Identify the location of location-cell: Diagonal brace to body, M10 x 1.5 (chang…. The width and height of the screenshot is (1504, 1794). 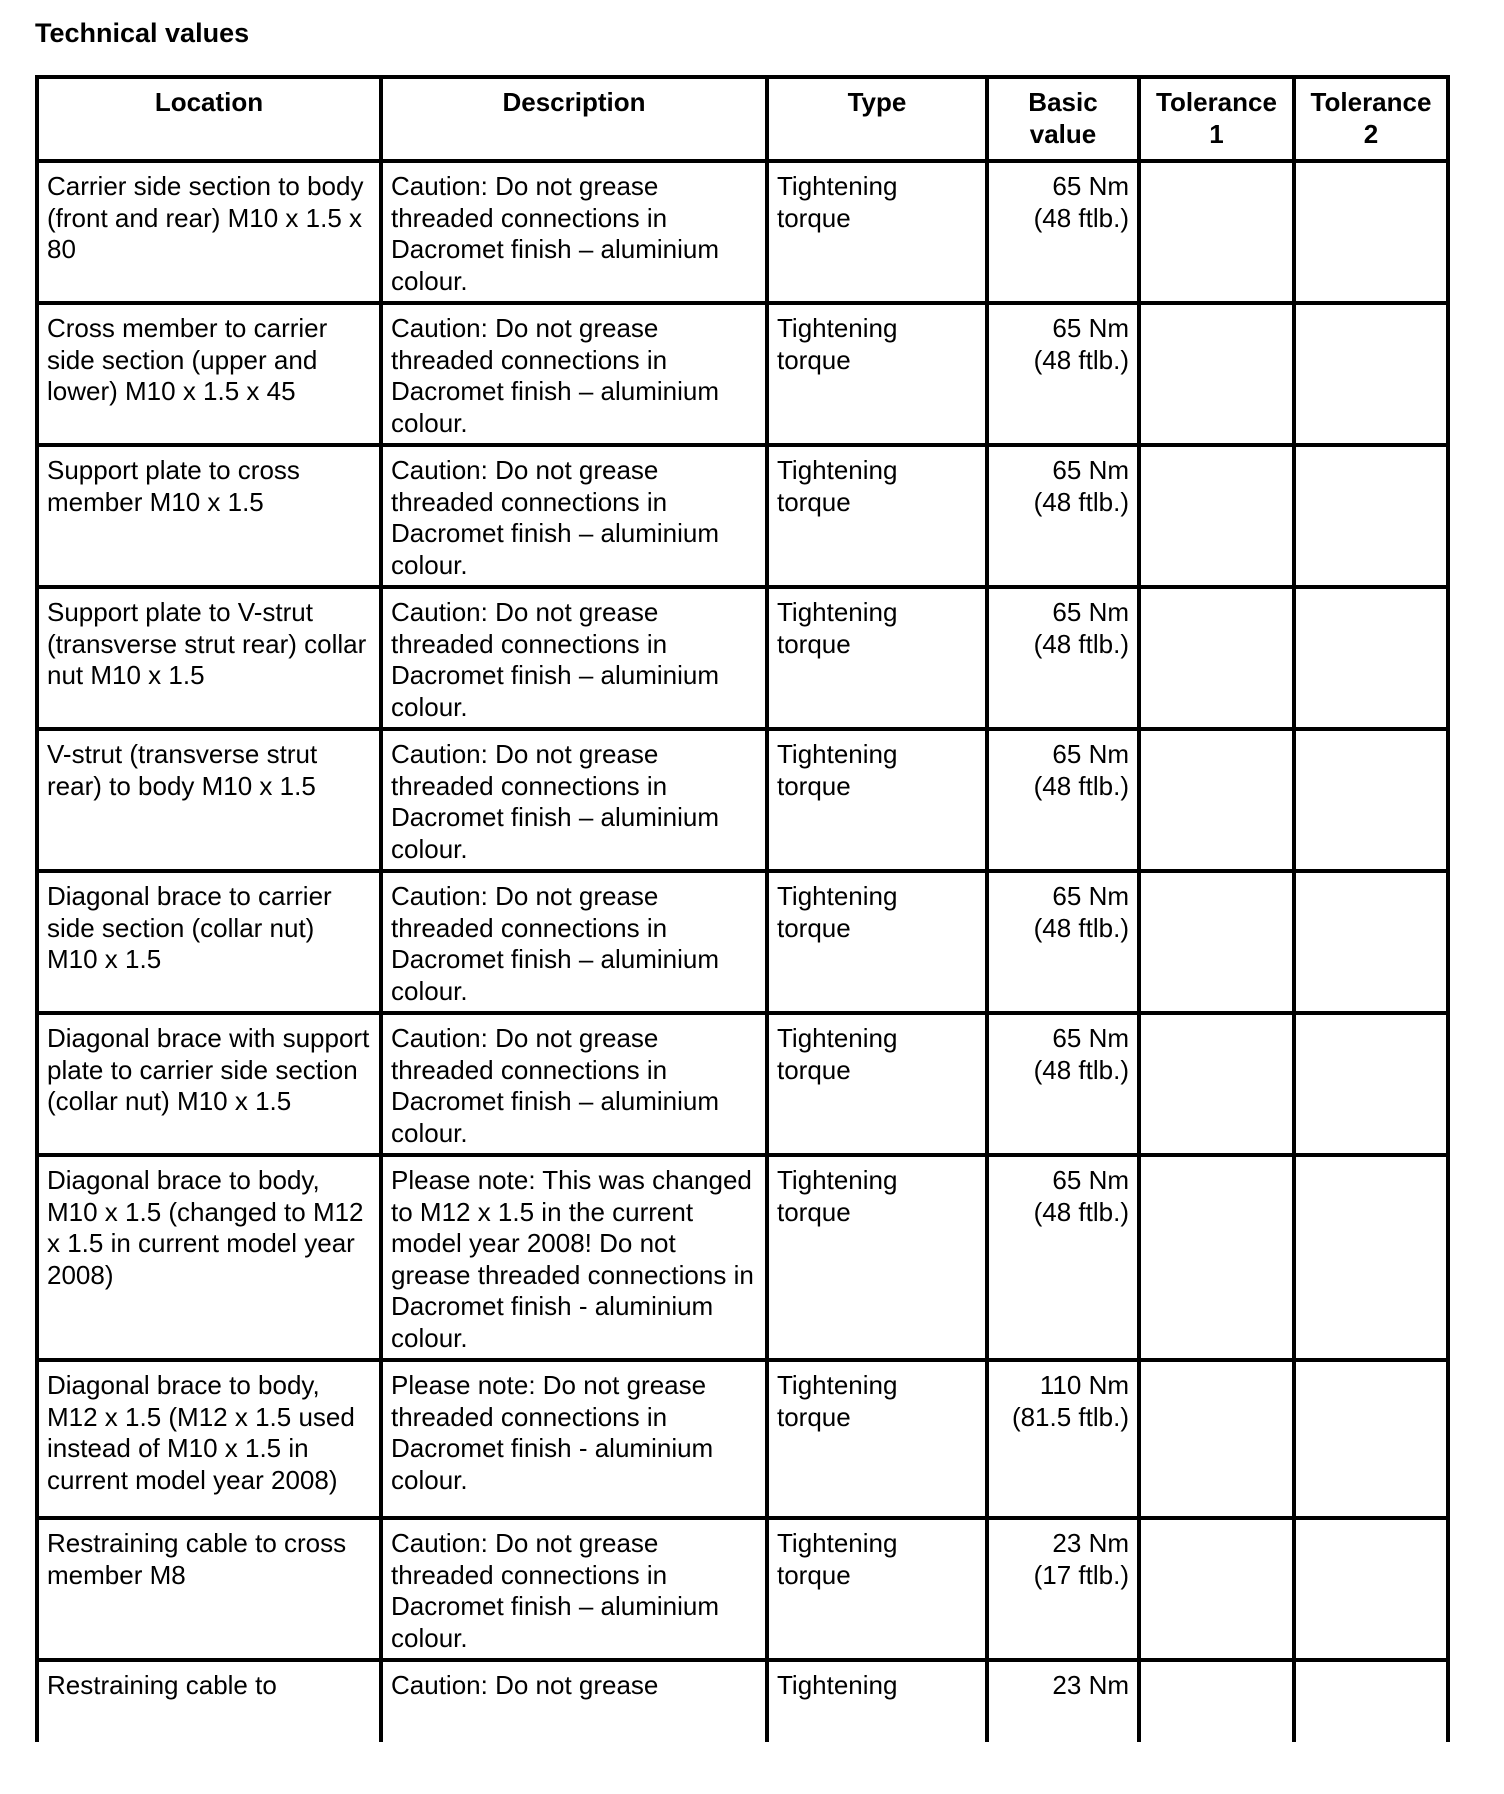
(209, 1257).